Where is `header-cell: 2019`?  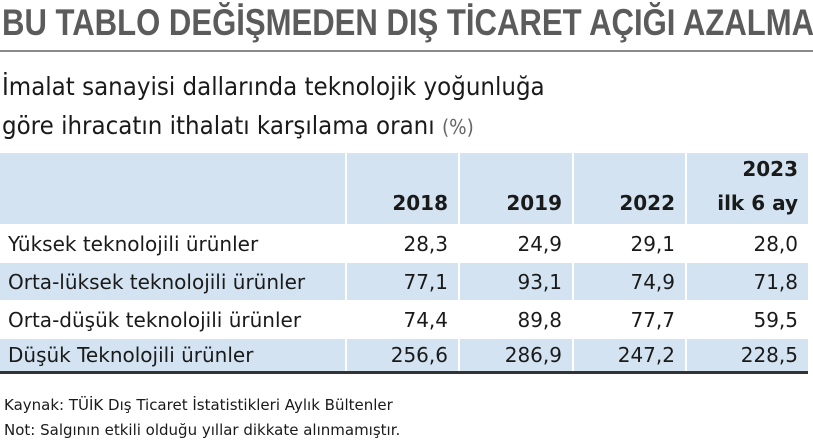
header-cell: 2019 is located at coordinates (516, 188).